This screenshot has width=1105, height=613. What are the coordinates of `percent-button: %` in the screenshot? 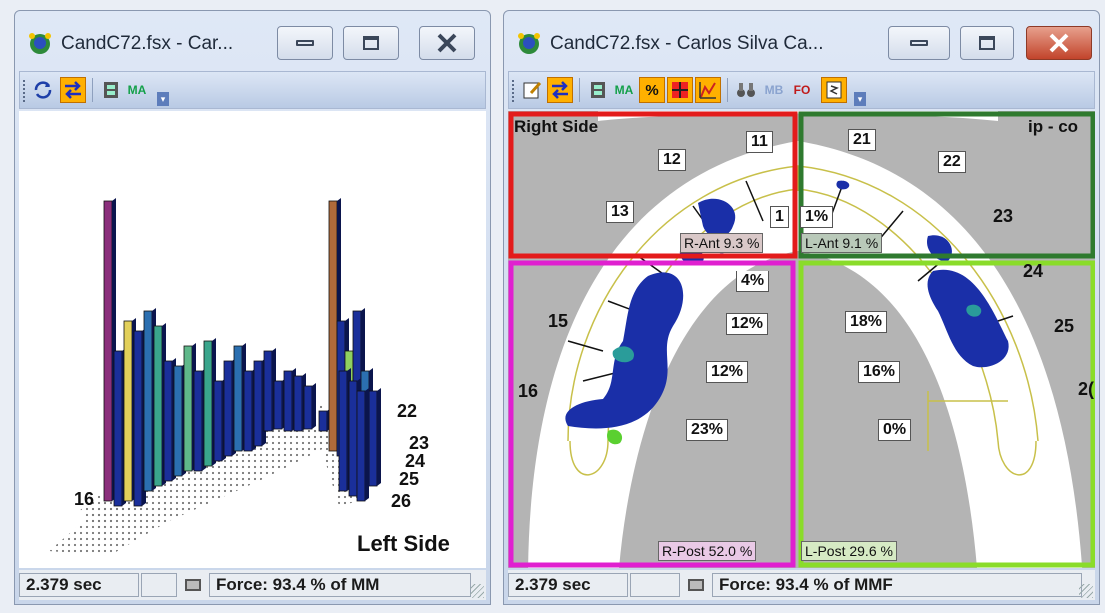 It's located at (652, 90).